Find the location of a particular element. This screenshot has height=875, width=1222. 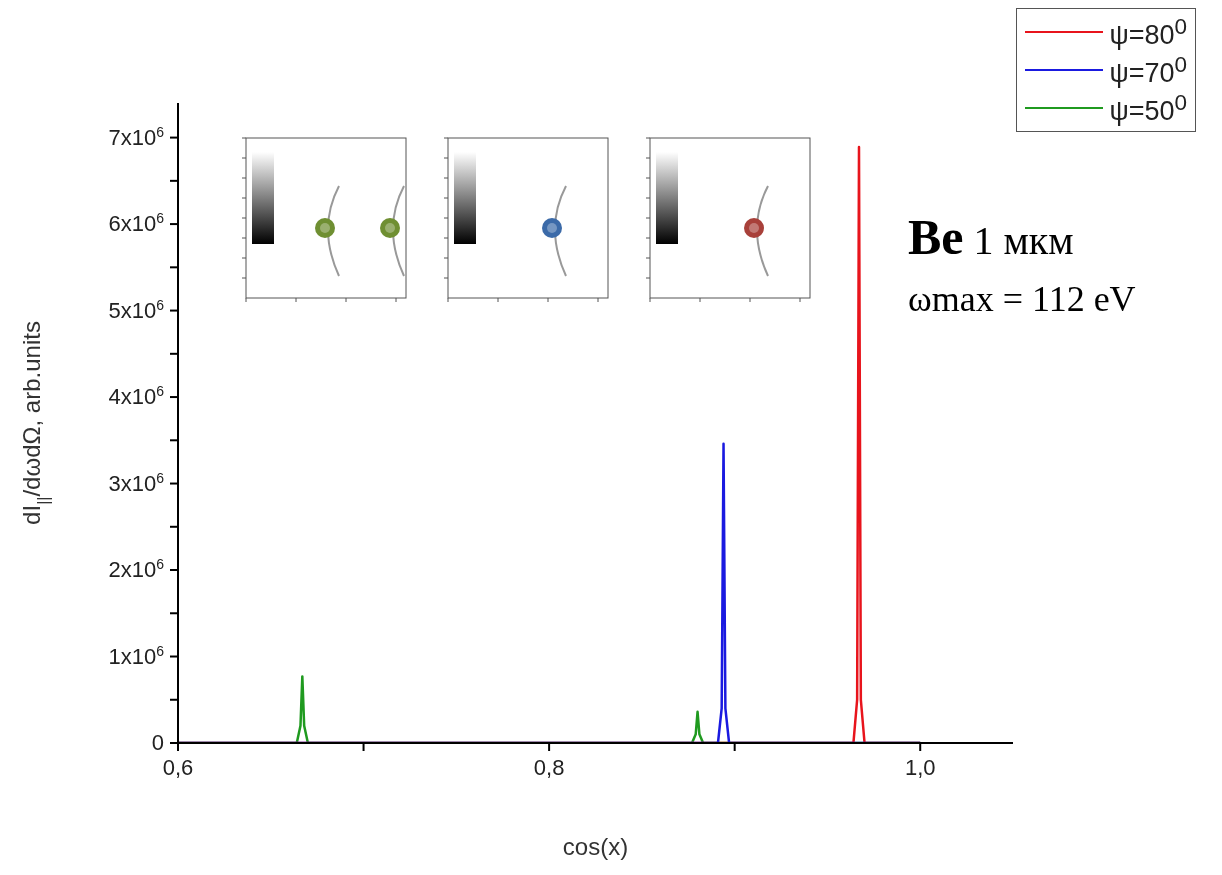

x-tick-label: 0,6 is located at coordinates (178, 767).